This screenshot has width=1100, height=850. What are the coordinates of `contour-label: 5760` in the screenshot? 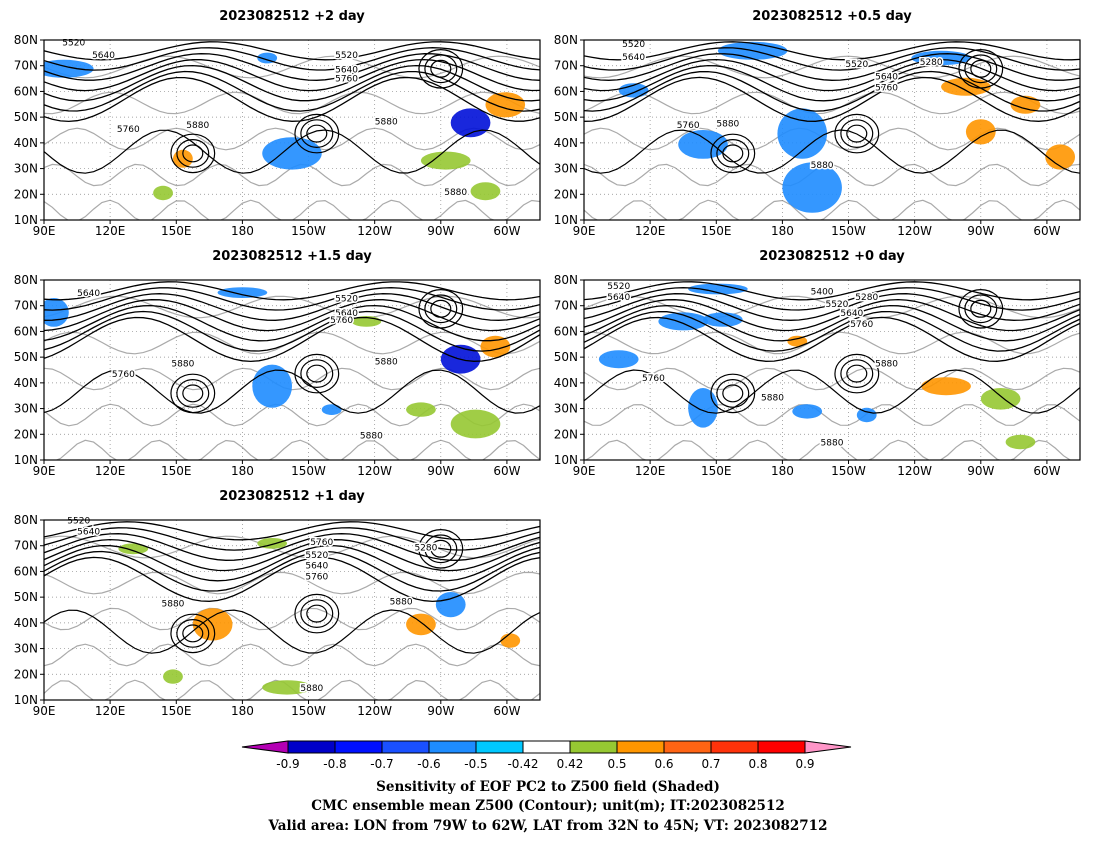 It's located at (861, 325).